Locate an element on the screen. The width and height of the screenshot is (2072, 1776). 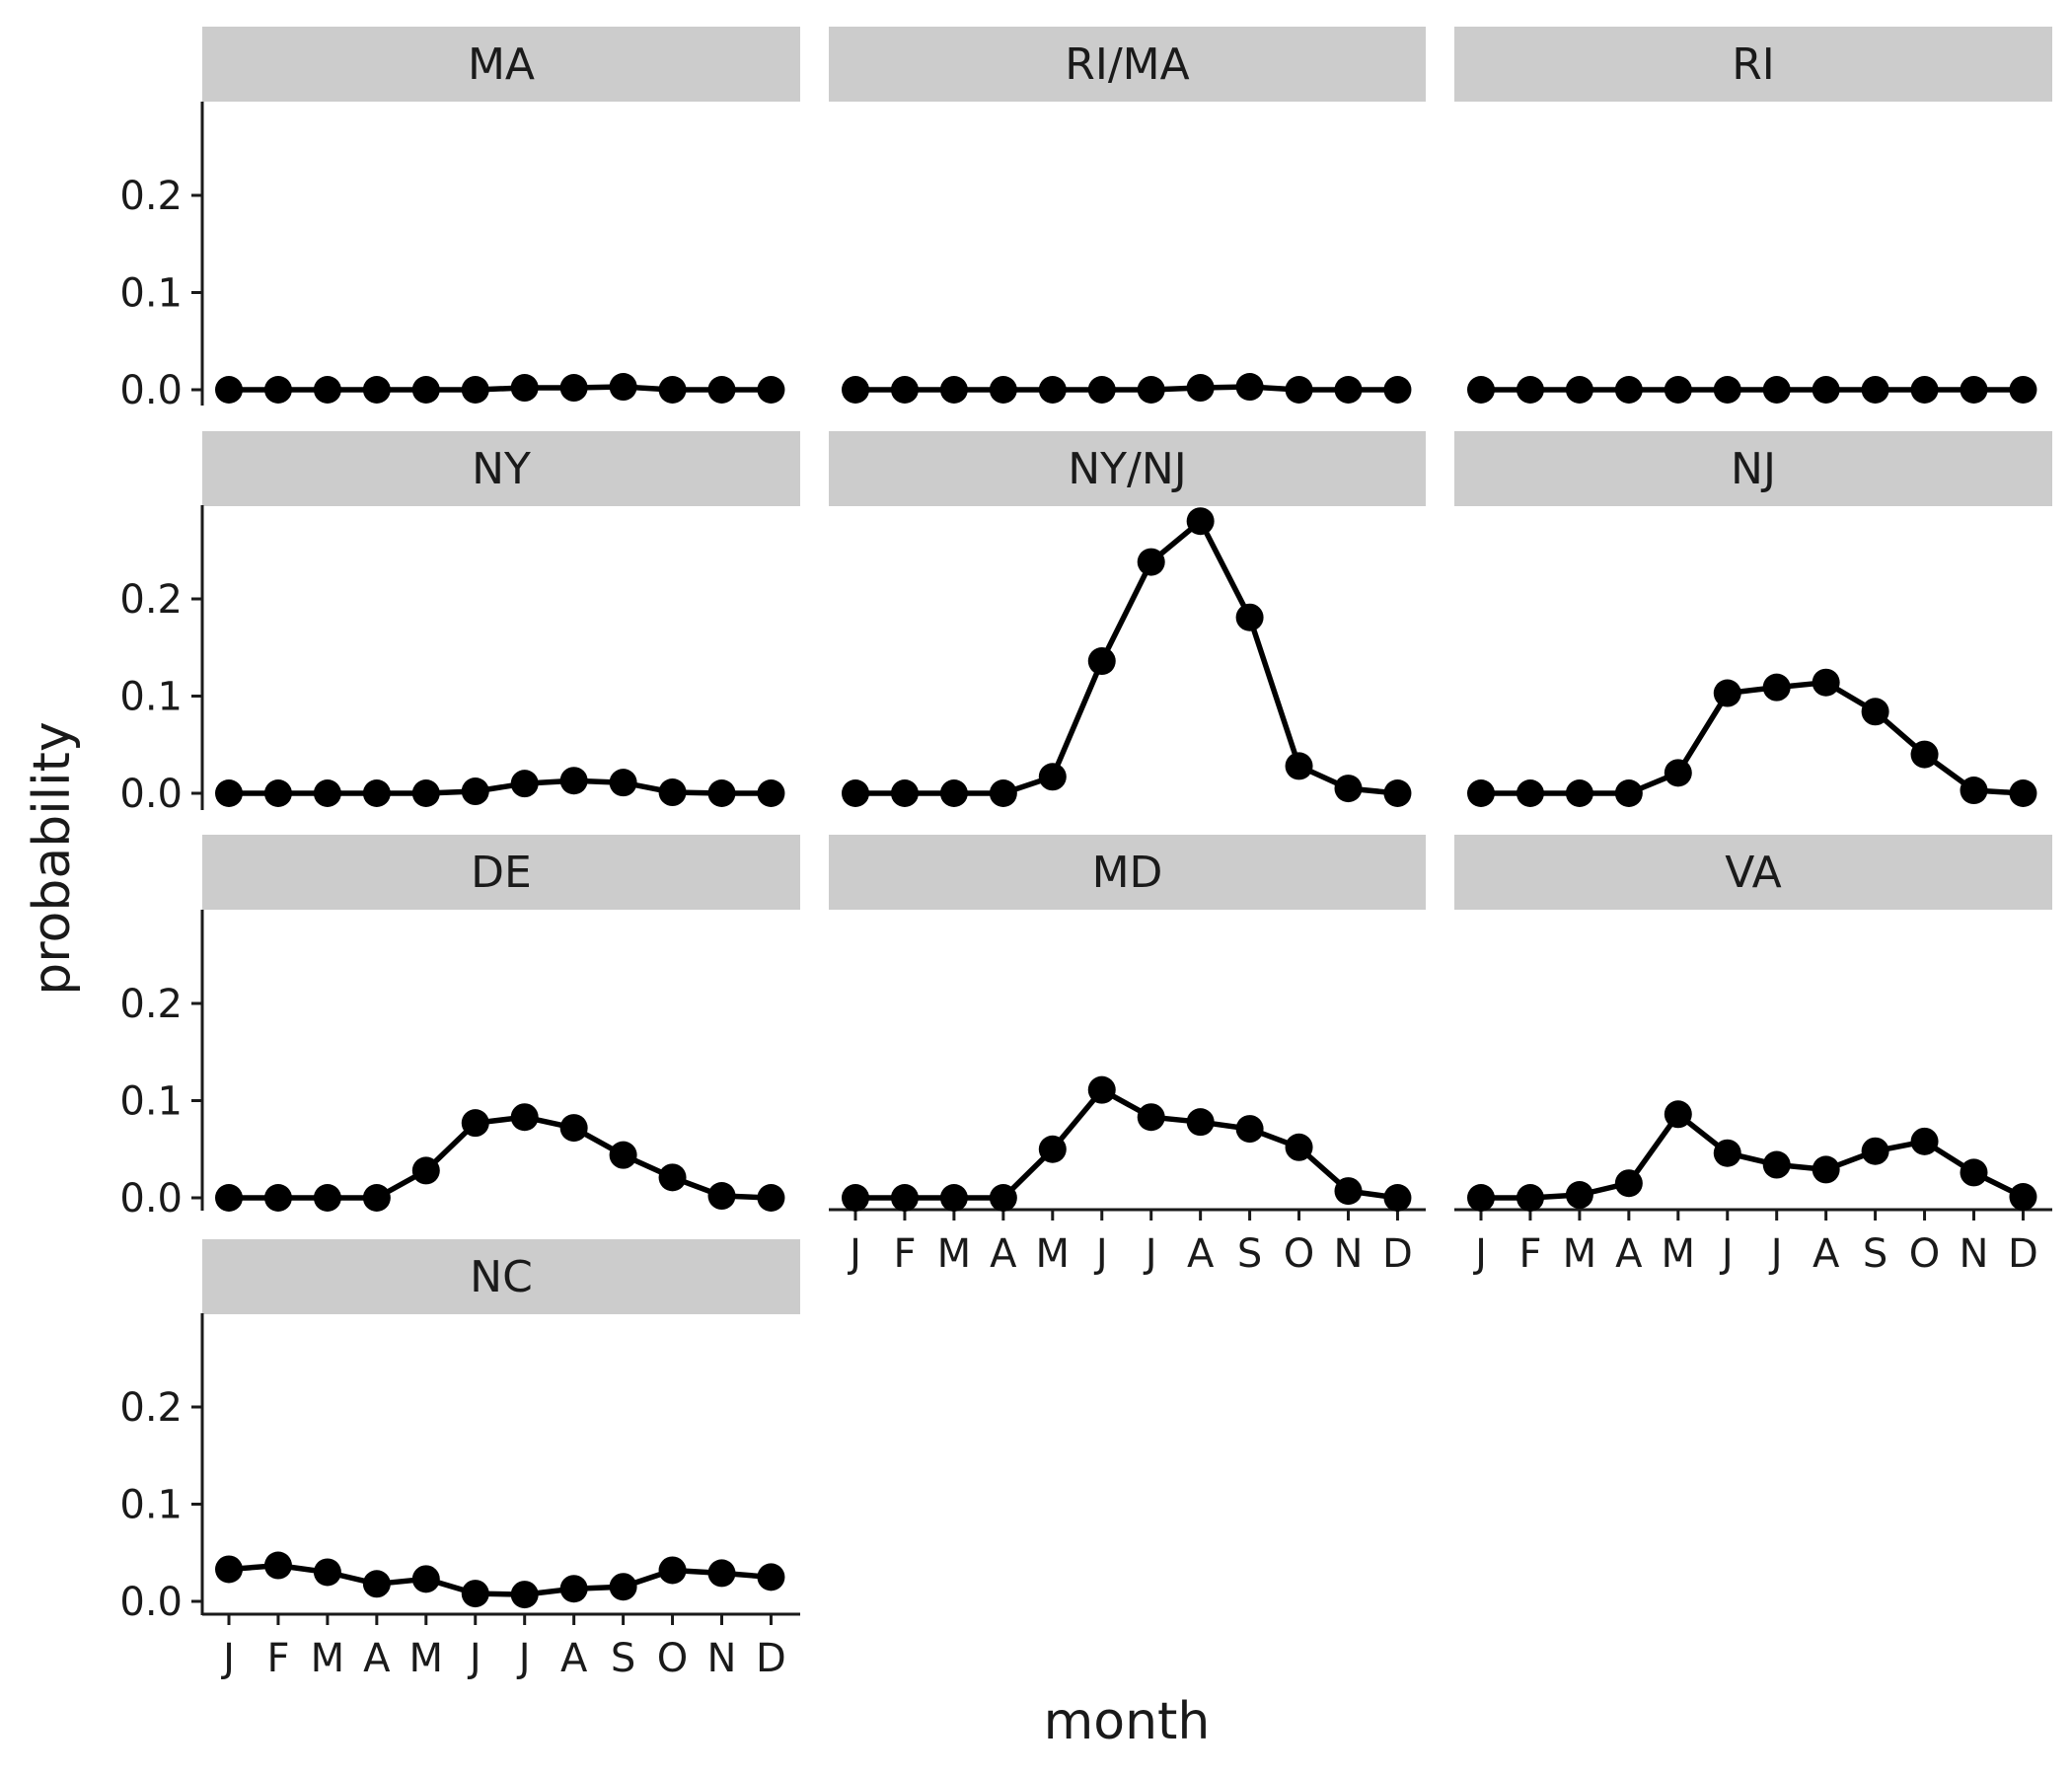
strip-label: MD is located at coordinates (1128, 873).